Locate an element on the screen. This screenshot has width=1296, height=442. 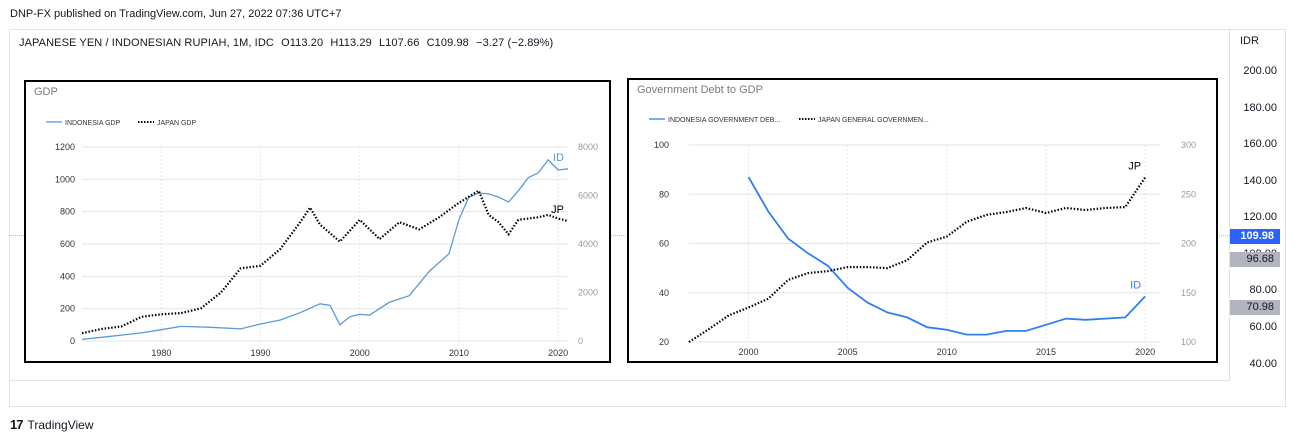
legend-label: JAPAN GDP is located at coordinates (176, 123).